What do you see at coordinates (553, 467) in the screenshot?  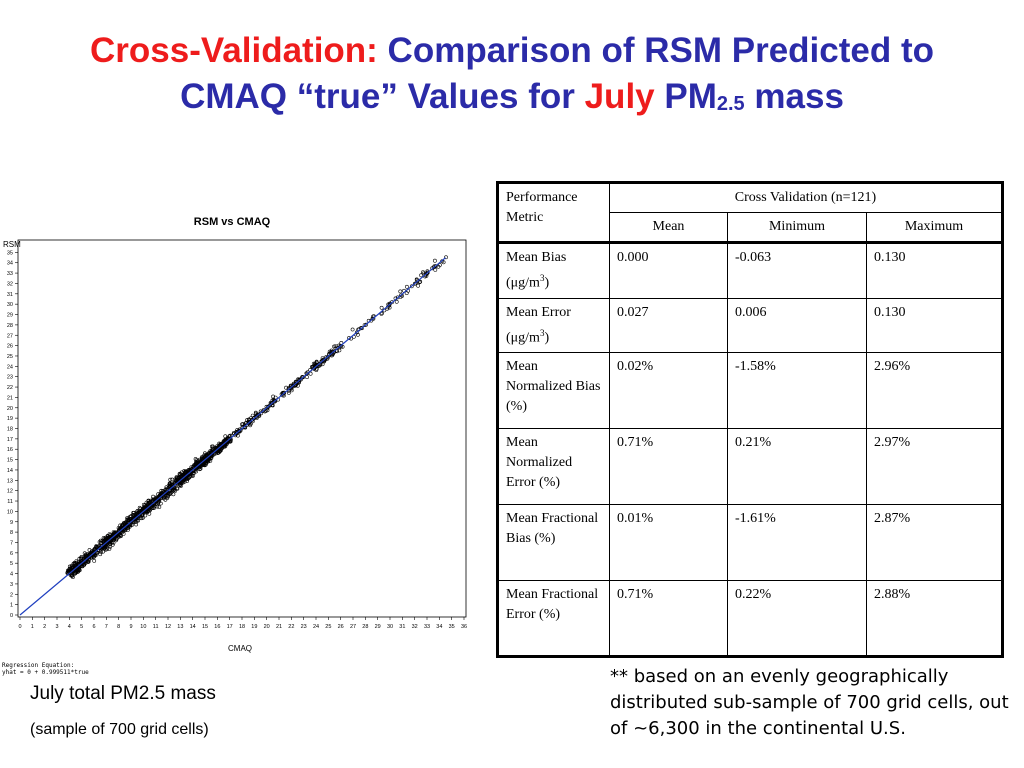 I see `metric-cell: Mean Normalized Error (%)` at bounding box center [553, 467].